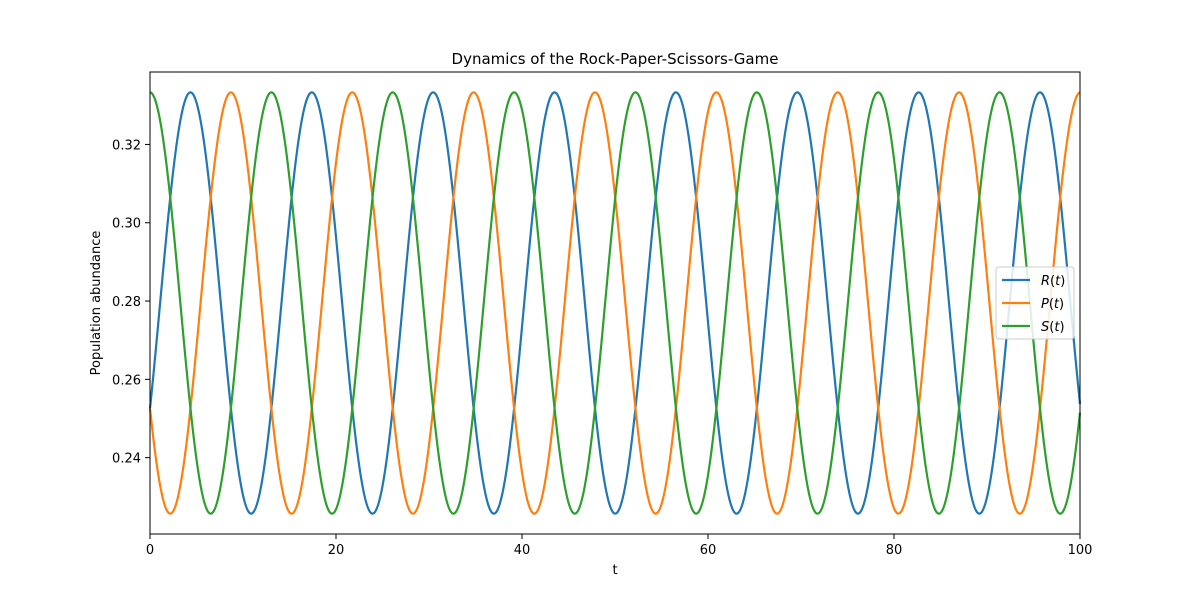  I want to click on x-tick-label: 60, so click(708, 550).